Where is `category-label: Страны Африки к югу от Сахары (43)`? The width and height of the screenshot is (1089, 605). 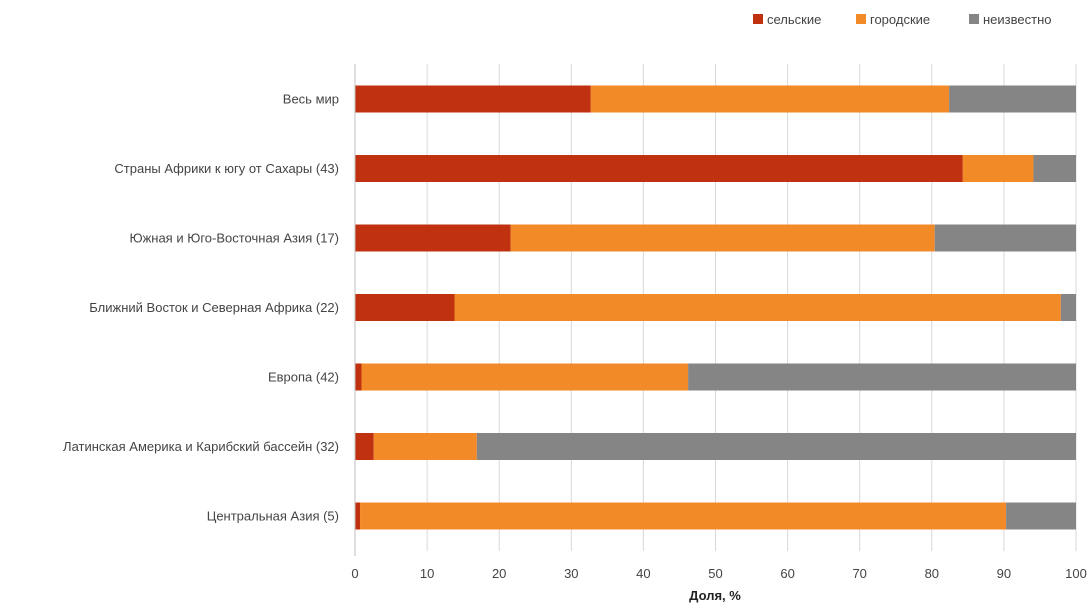
category-label: Страны Африки к югу от Сахары (43) is located at coordinates (226, 168).